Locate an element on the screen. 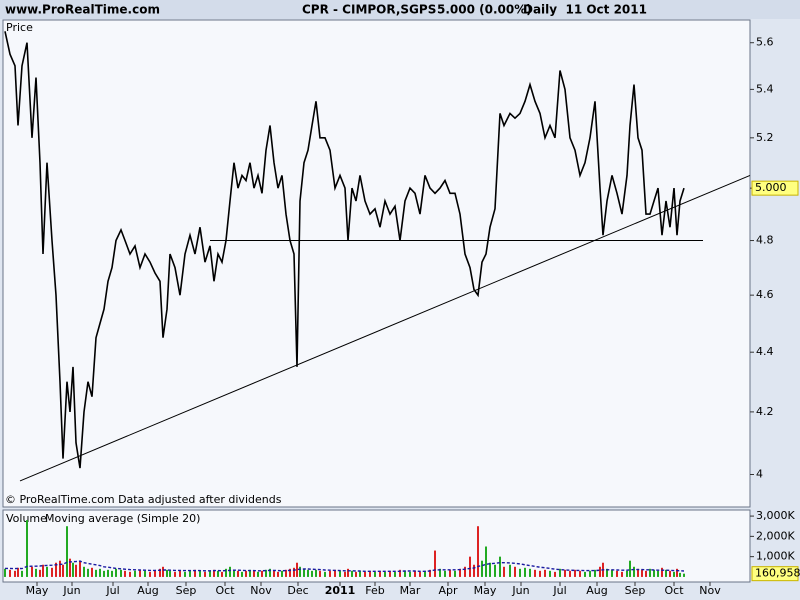 Image resolution: width=800 pixels, height=600 pixels. y-tick-label: 4.2 is located at coordinates (765, 411).